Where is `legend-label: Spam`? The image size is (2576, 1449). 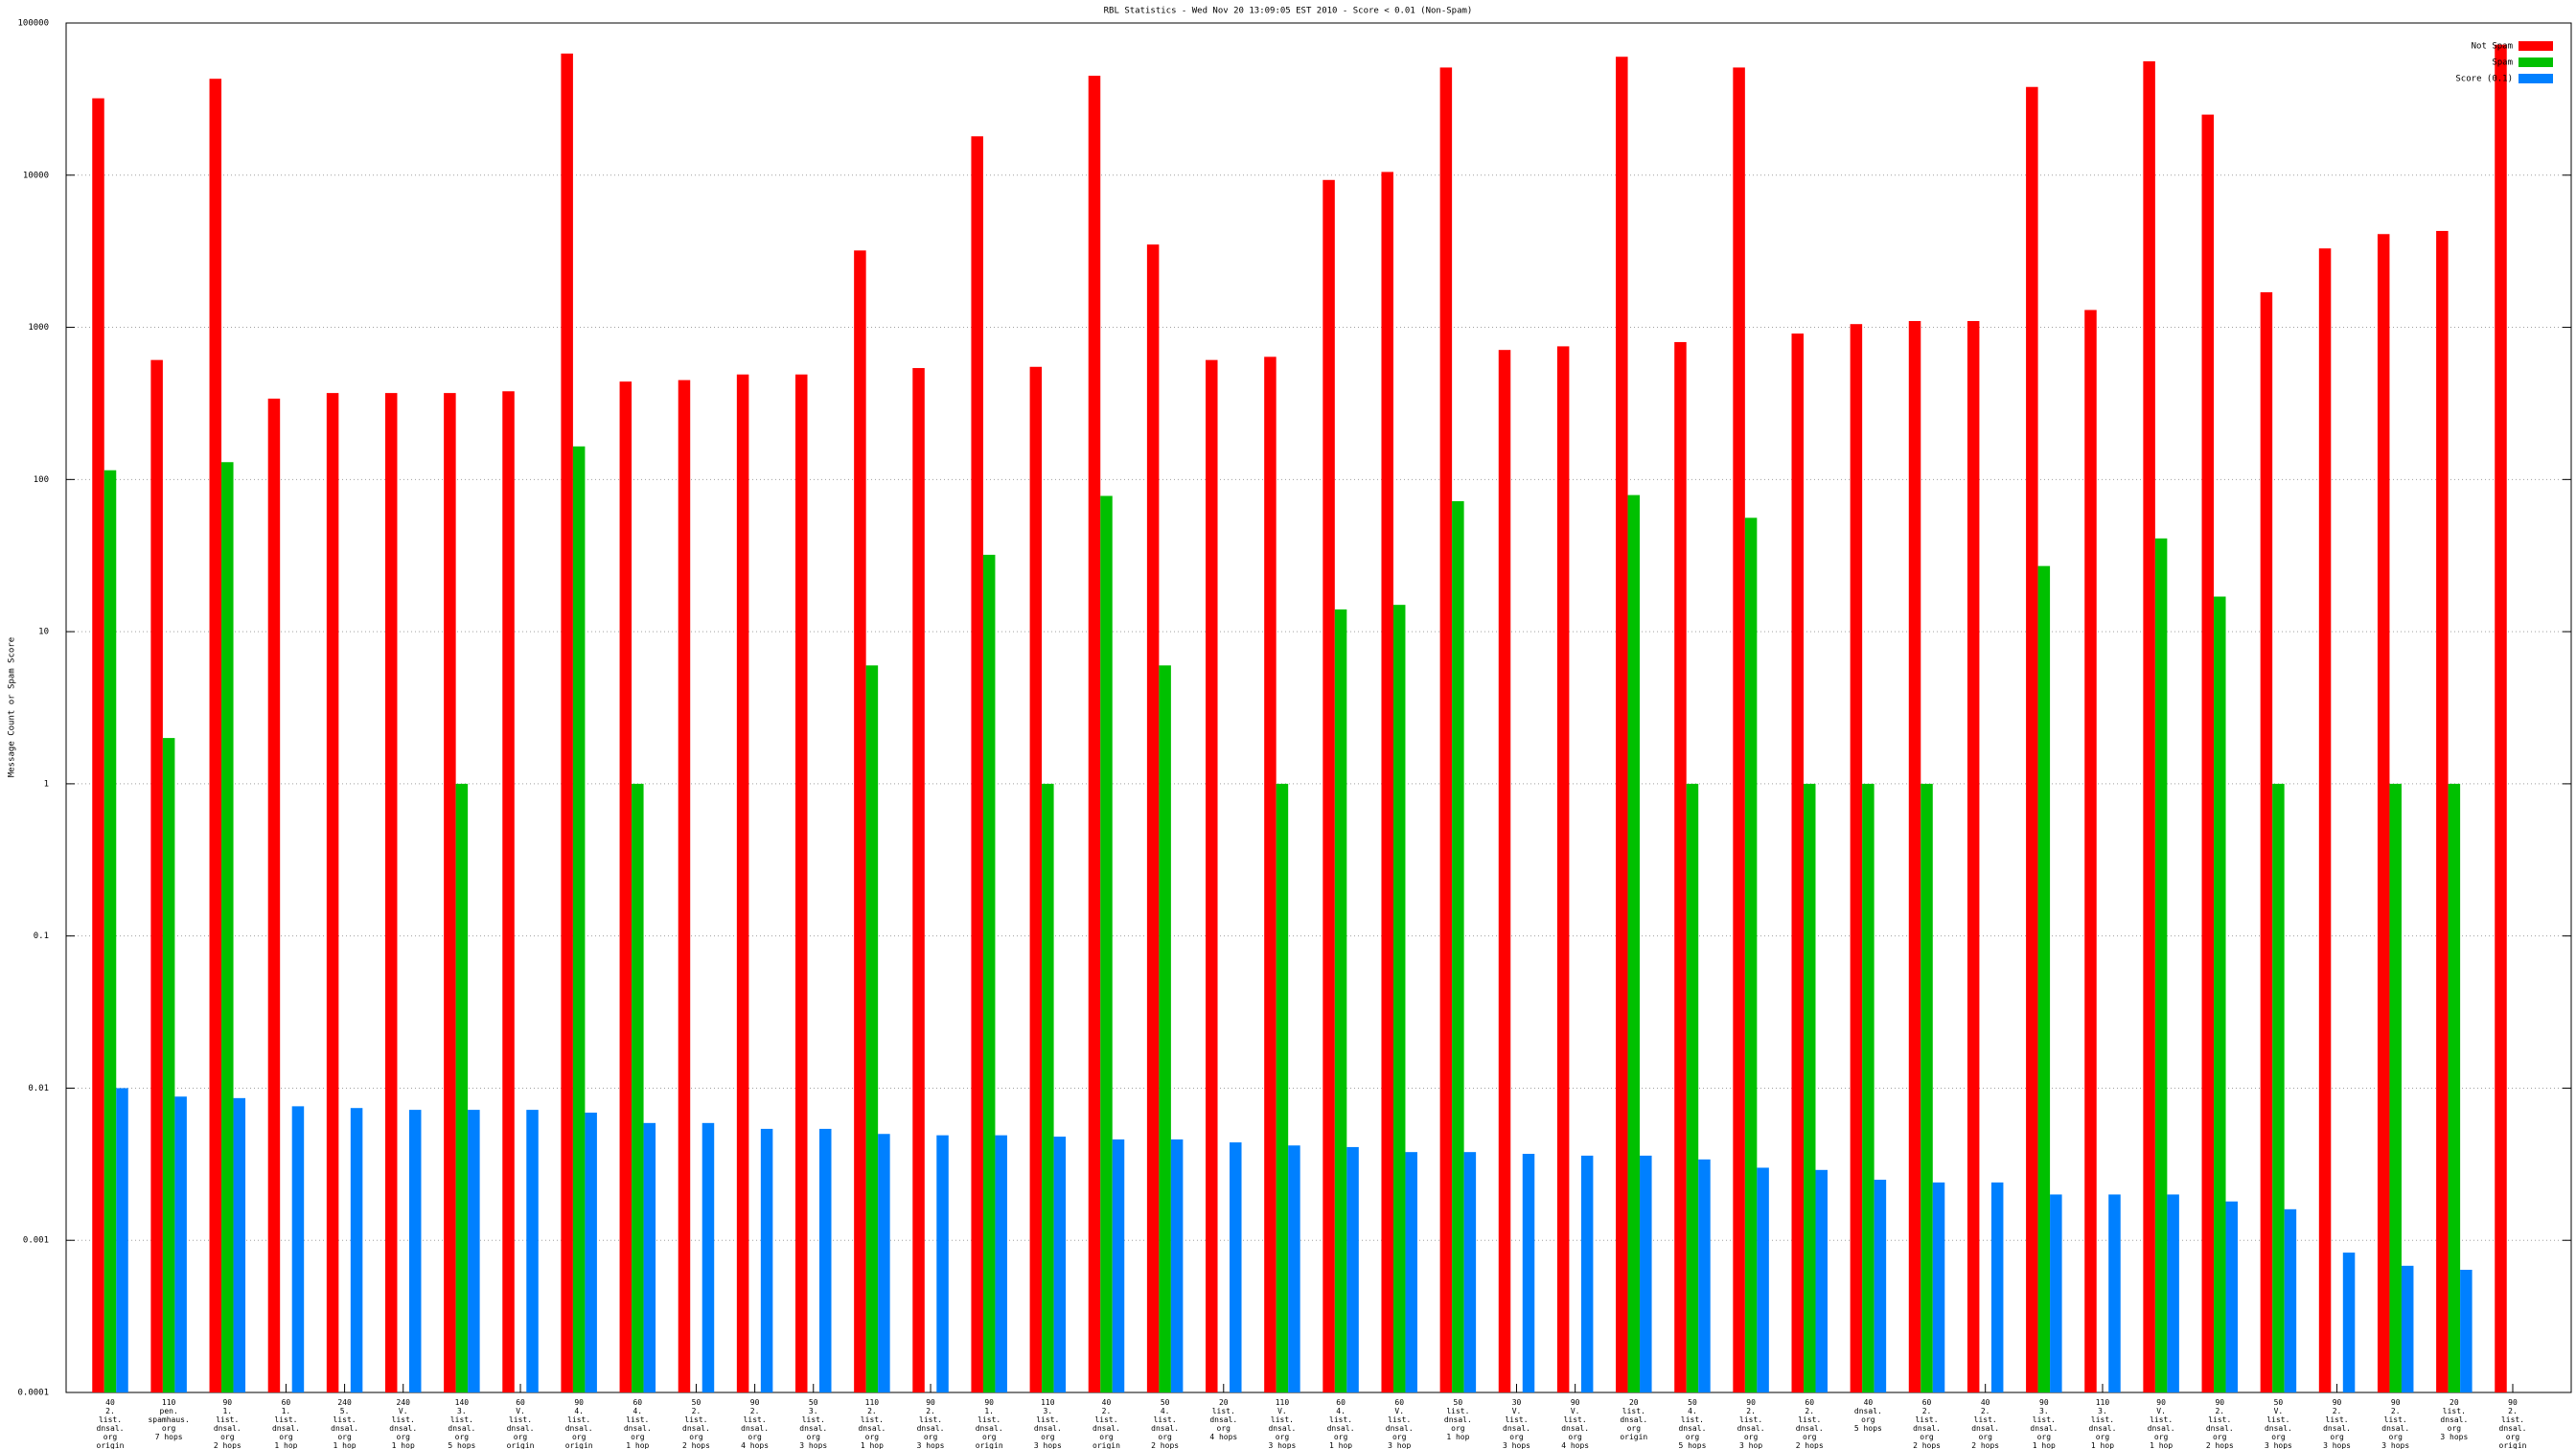 legend-label: Spam is located at coordinates (2502, 63).